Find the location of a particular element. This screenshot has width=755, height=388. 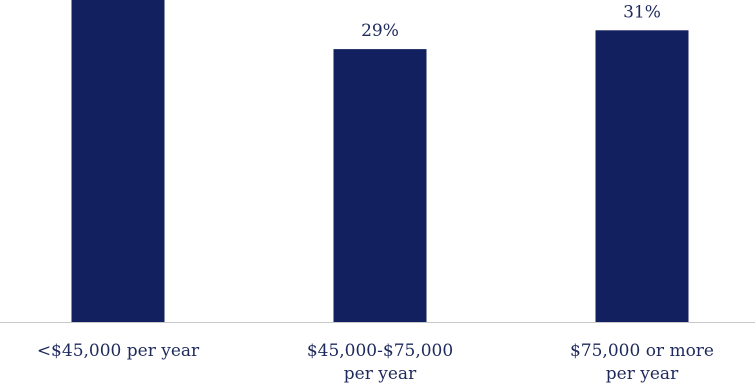

value-label-3: 31% is located at coordinates (642, 12).